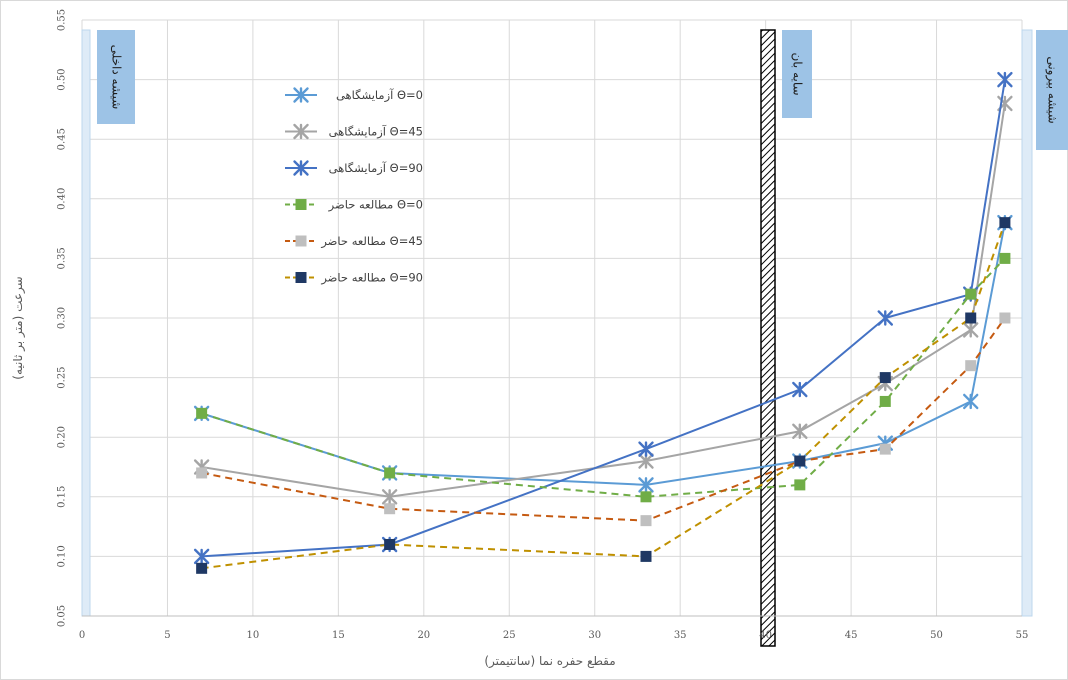  I want to click on x-tick-label: 35, so click(680, 635).